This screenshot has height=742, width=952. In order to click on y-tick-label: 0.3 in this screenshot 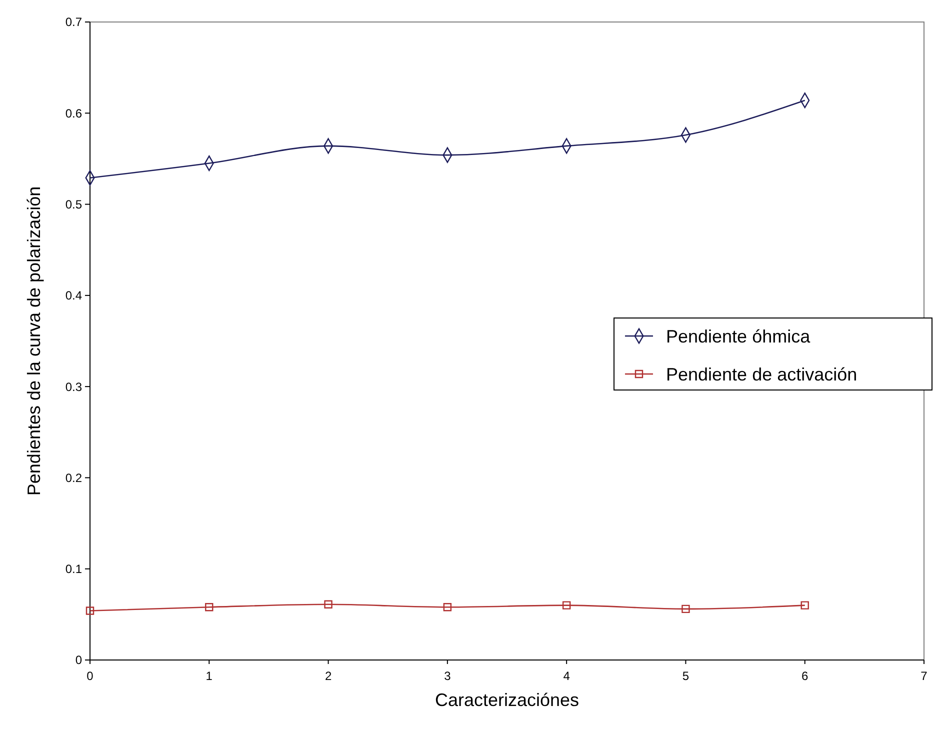, I will do `click(73, 387)`.